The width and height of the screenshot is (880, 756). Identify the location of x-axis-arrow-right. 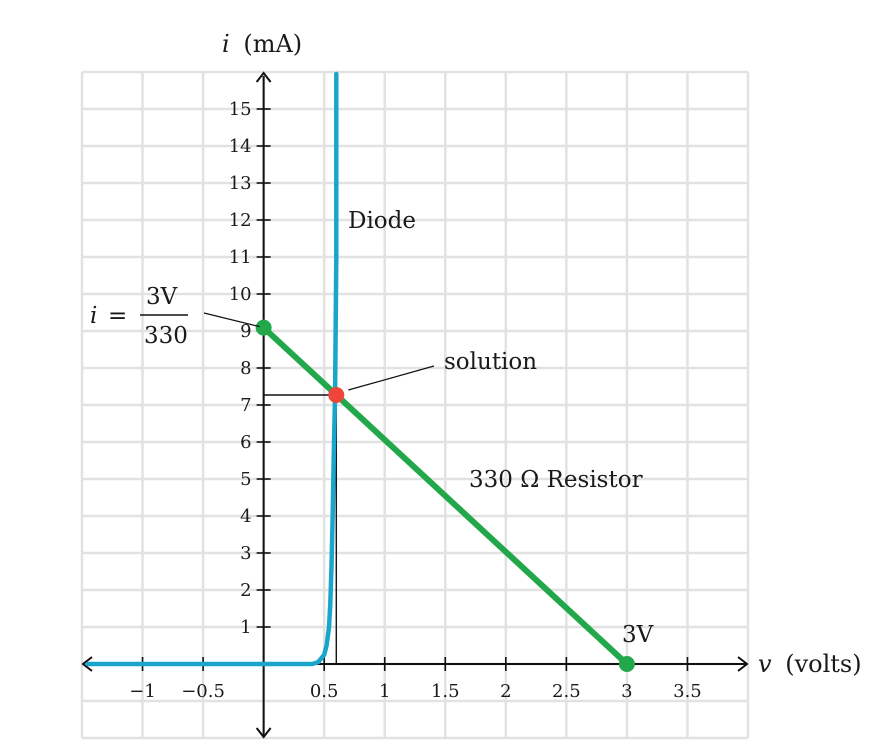
(743, 664).